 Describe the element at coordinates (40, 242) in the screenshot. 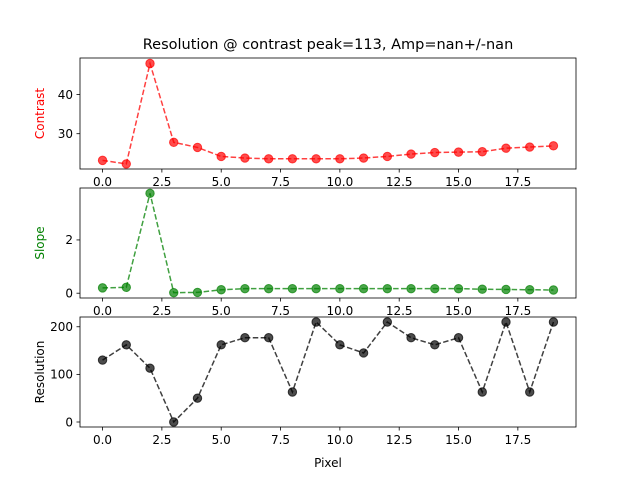

I see `slope-y-axis-label: Slope` at that location.